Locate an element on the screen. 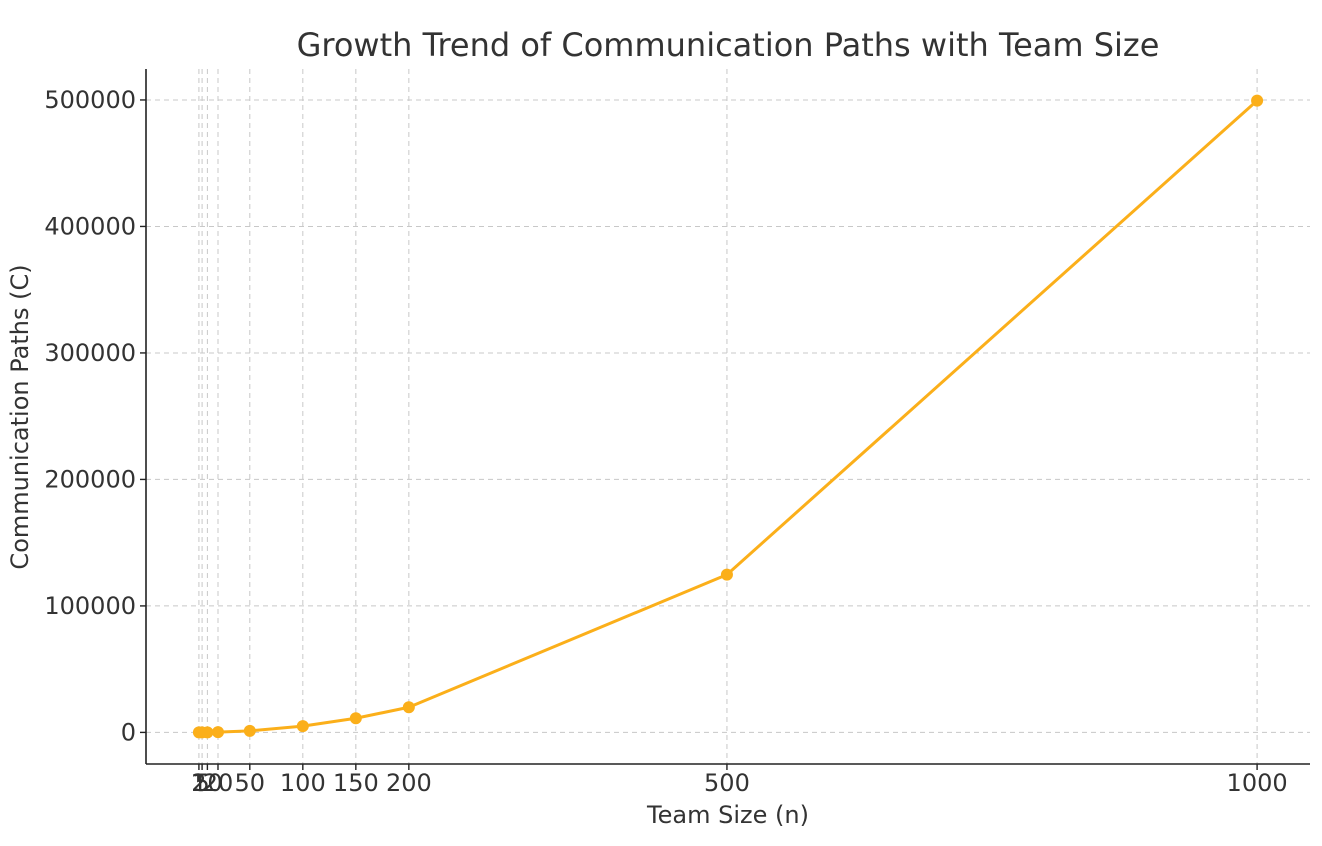 This screenshot has height=846, width=1322. y-tick-label: 100000 is located at coordinates (90, 606).